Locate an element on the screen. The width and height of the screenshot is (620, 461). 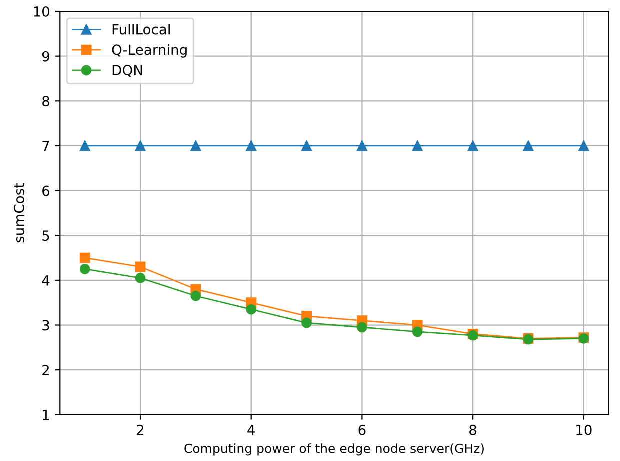
x-tick-label: 6 is located at coordinates (362, 430).